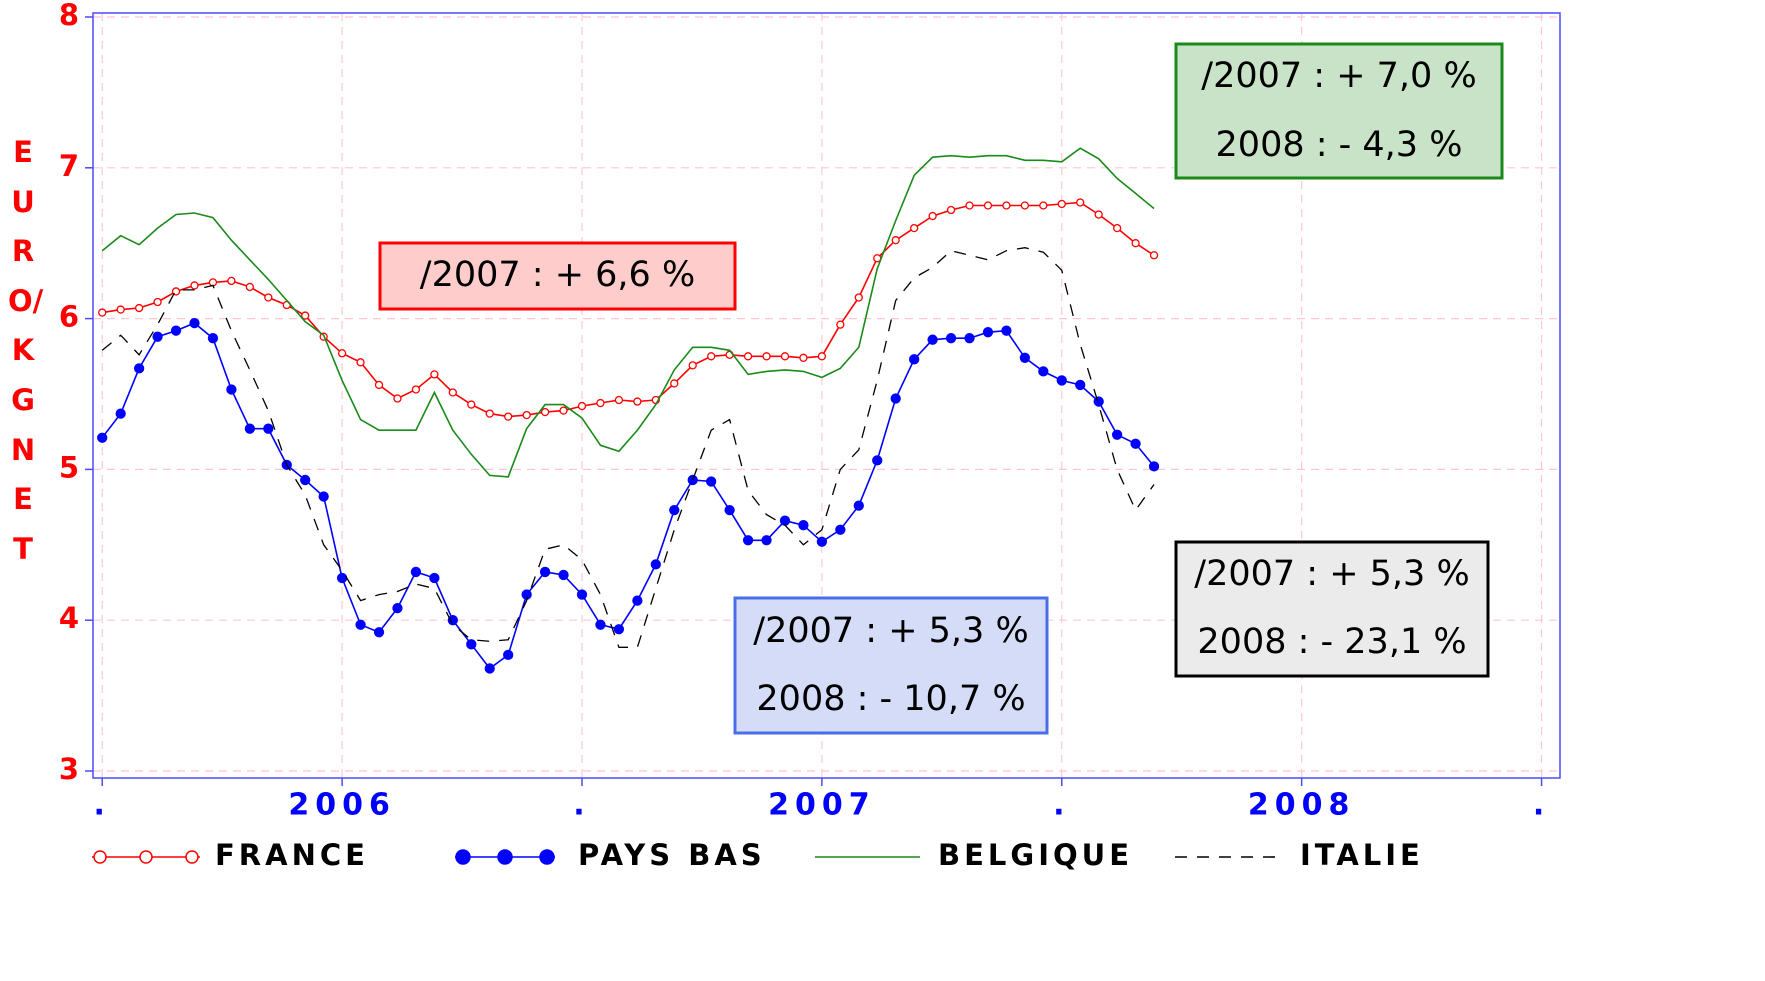 This screenshot has width=1765, height=981. What do you see at coordinates (1338, 76) in the screenshot?
I see `annotation-text: /2007 : + 7,0 %` at bounding box center [1338, 76].